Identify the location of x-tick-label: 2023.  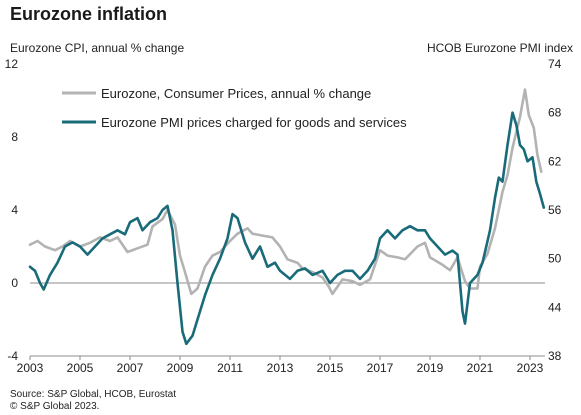
(530, 368).